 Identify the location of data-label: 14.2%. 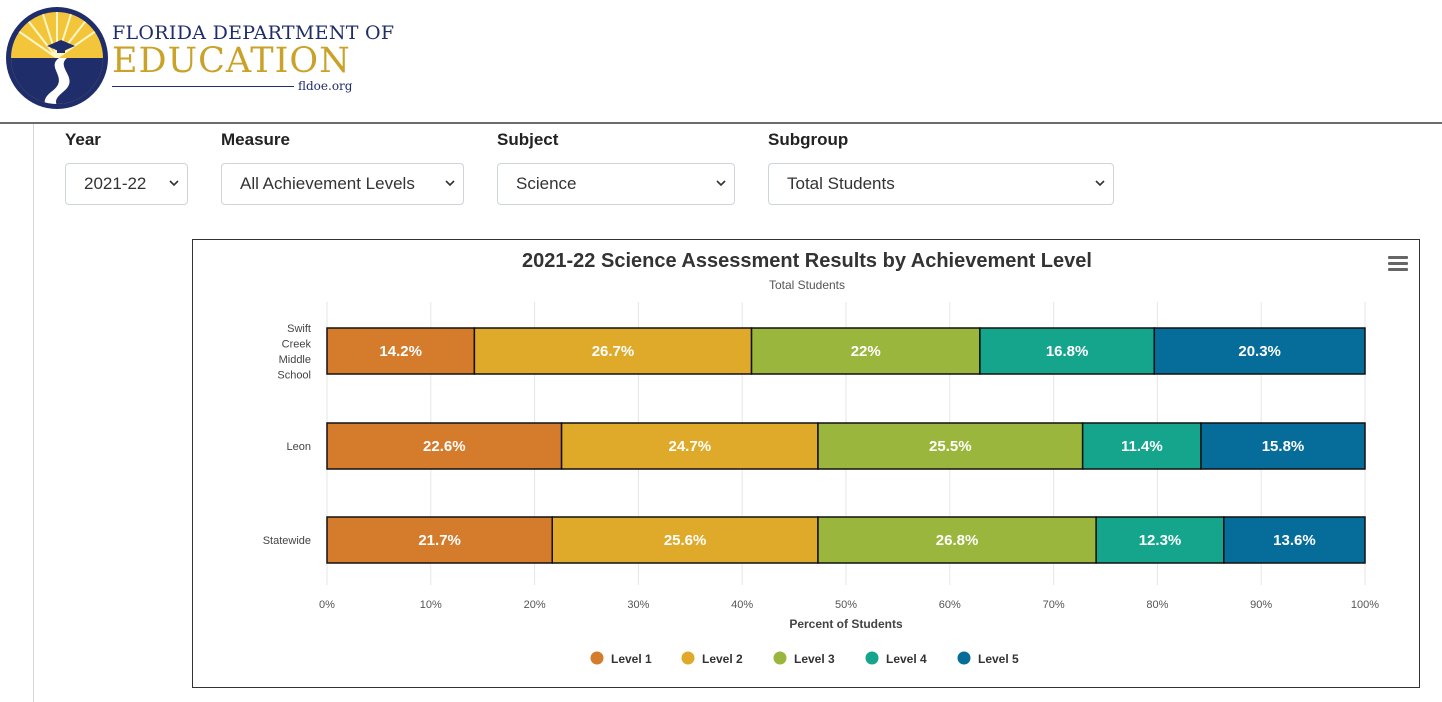
(400, 351).